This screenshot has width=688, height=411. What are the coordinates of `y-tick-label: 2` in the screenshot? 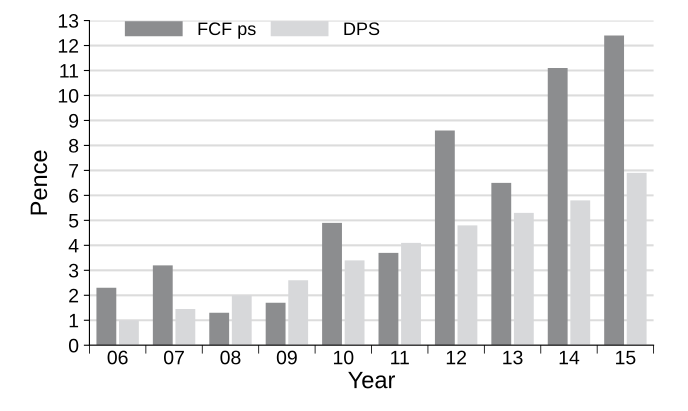 It's located at (73, 295).